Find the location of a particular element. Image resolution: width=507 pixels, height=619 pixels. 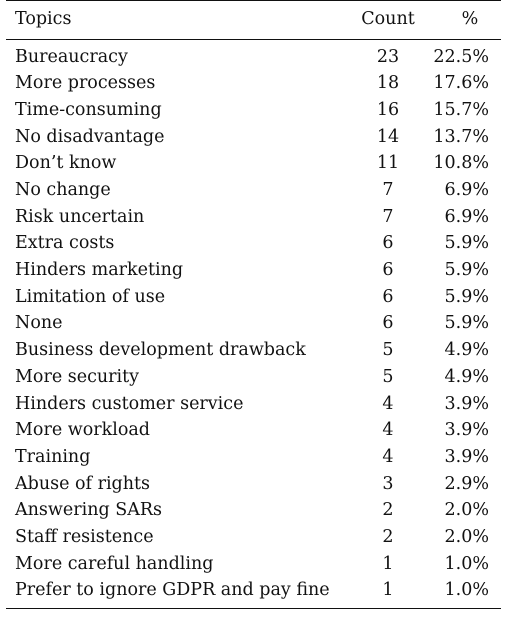

table-row: No disadvantage 14 13.7% is located at coordinates (253, 137).